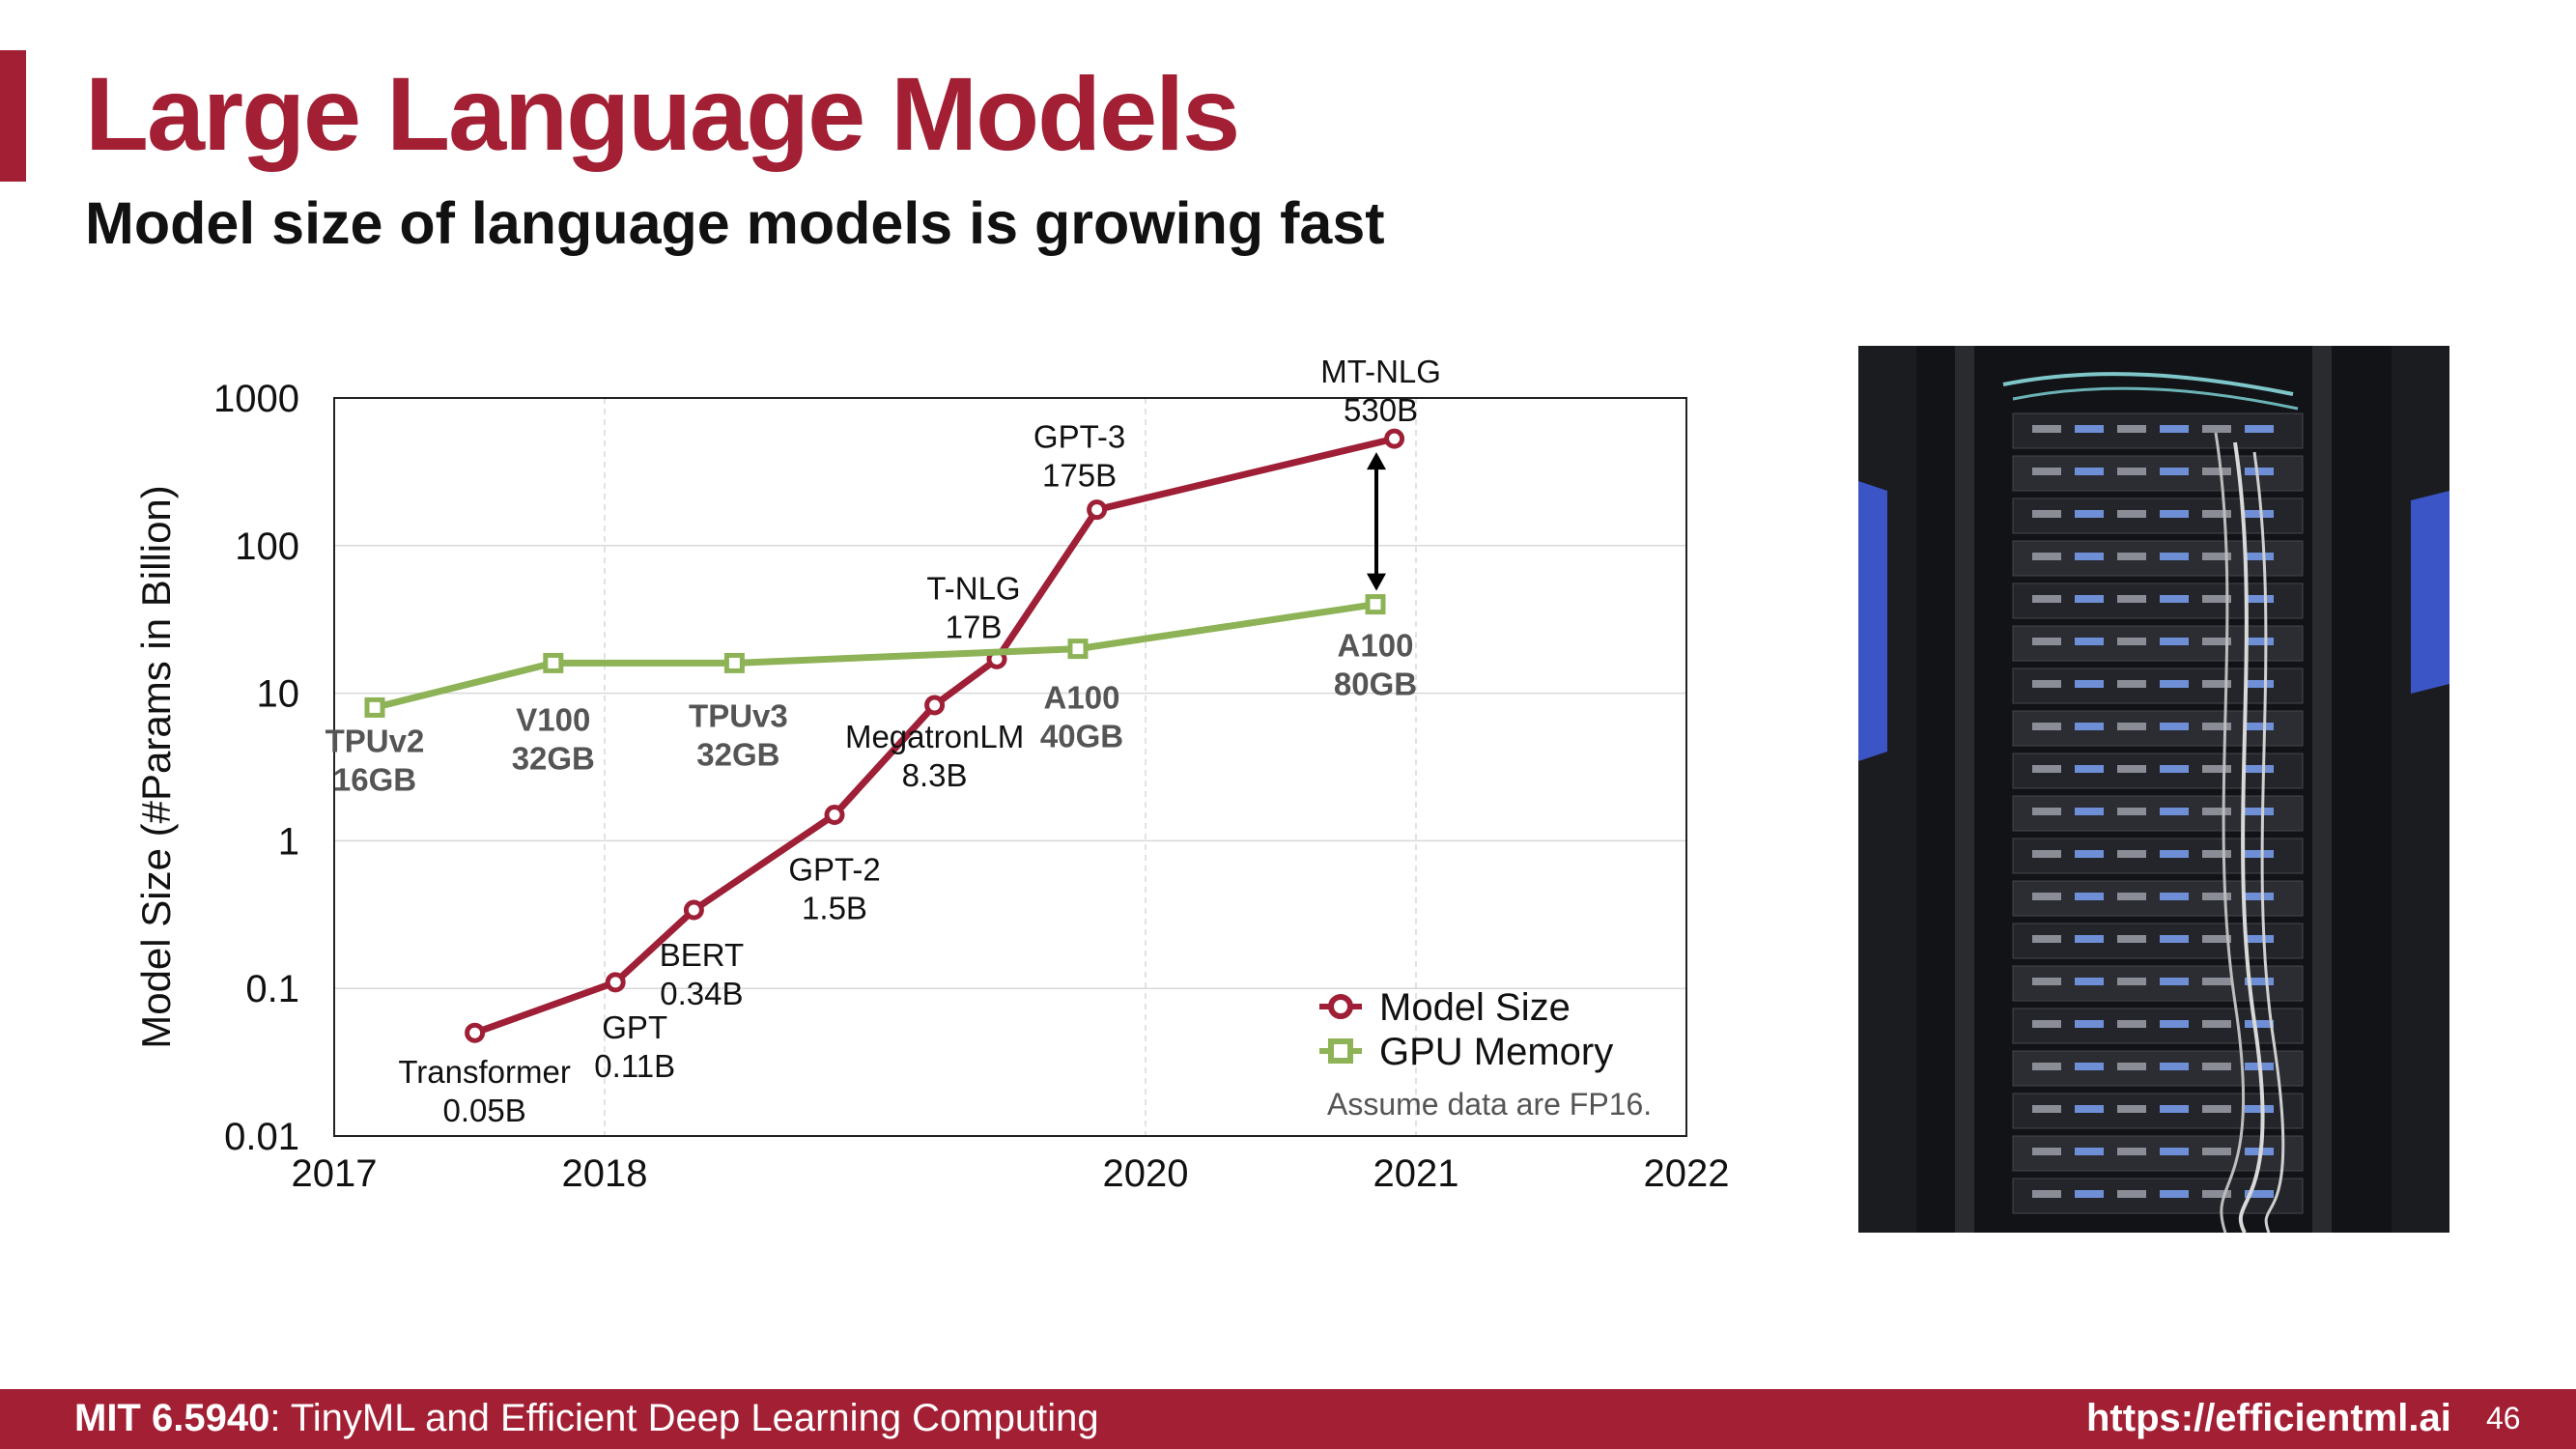 The height and width of the screenshot is (1449, 2576). What do you see at coordinates (172, 1418) in the screenshot?
I see `footer-course-code: MIT 6.5940` at bounding box center [172, 1418].